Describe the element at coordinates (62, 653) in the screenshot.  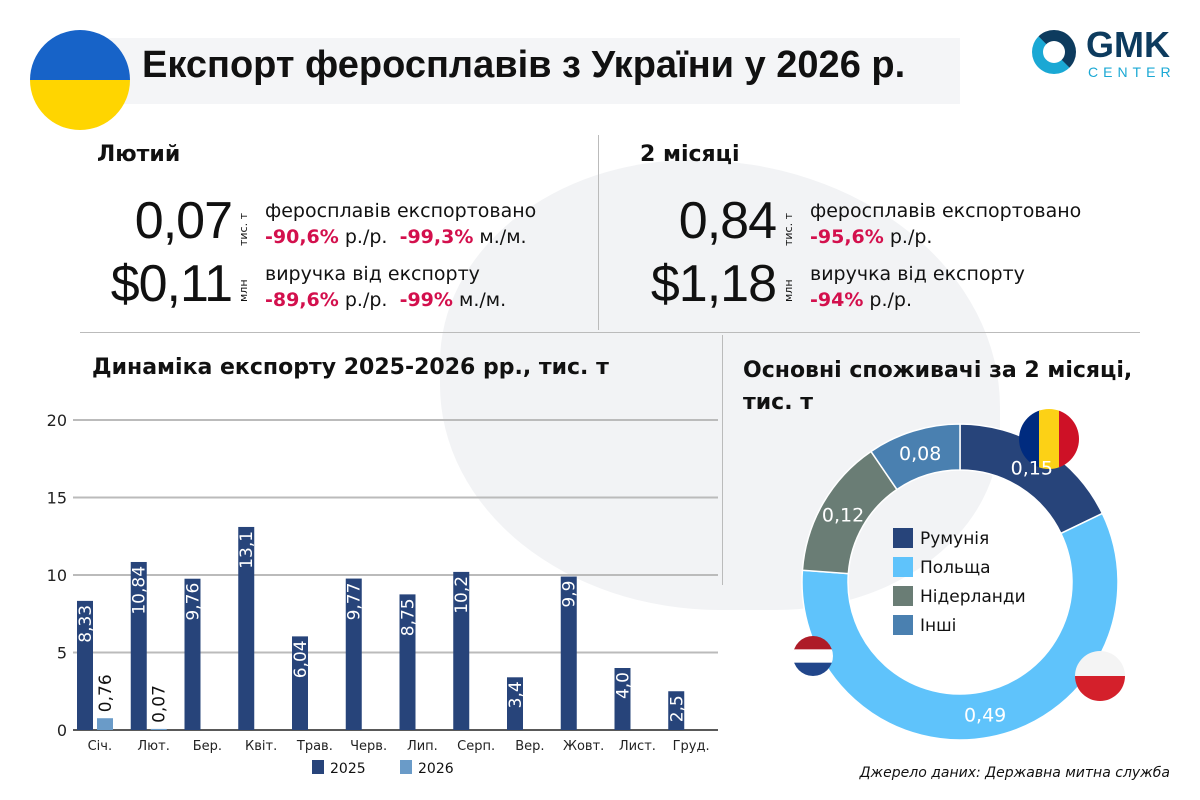
I see `y-tick-label: 5` at that location.